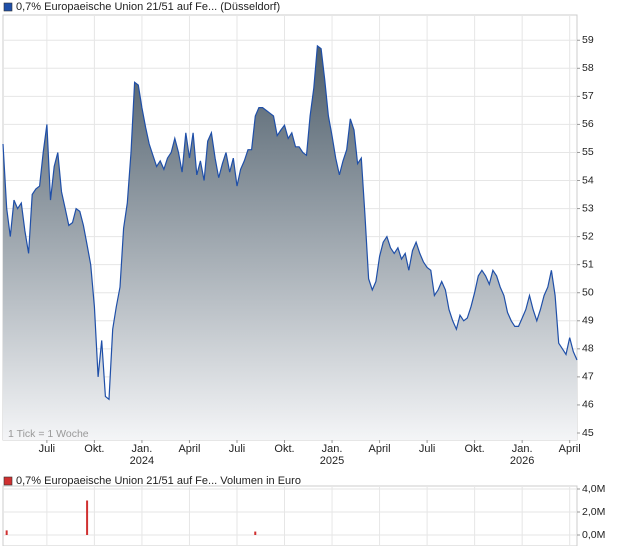 Image resolution: width=620 pixels, height=546 pixels. I want to click on y-tick-label: 0,0M, so click(593, 535).